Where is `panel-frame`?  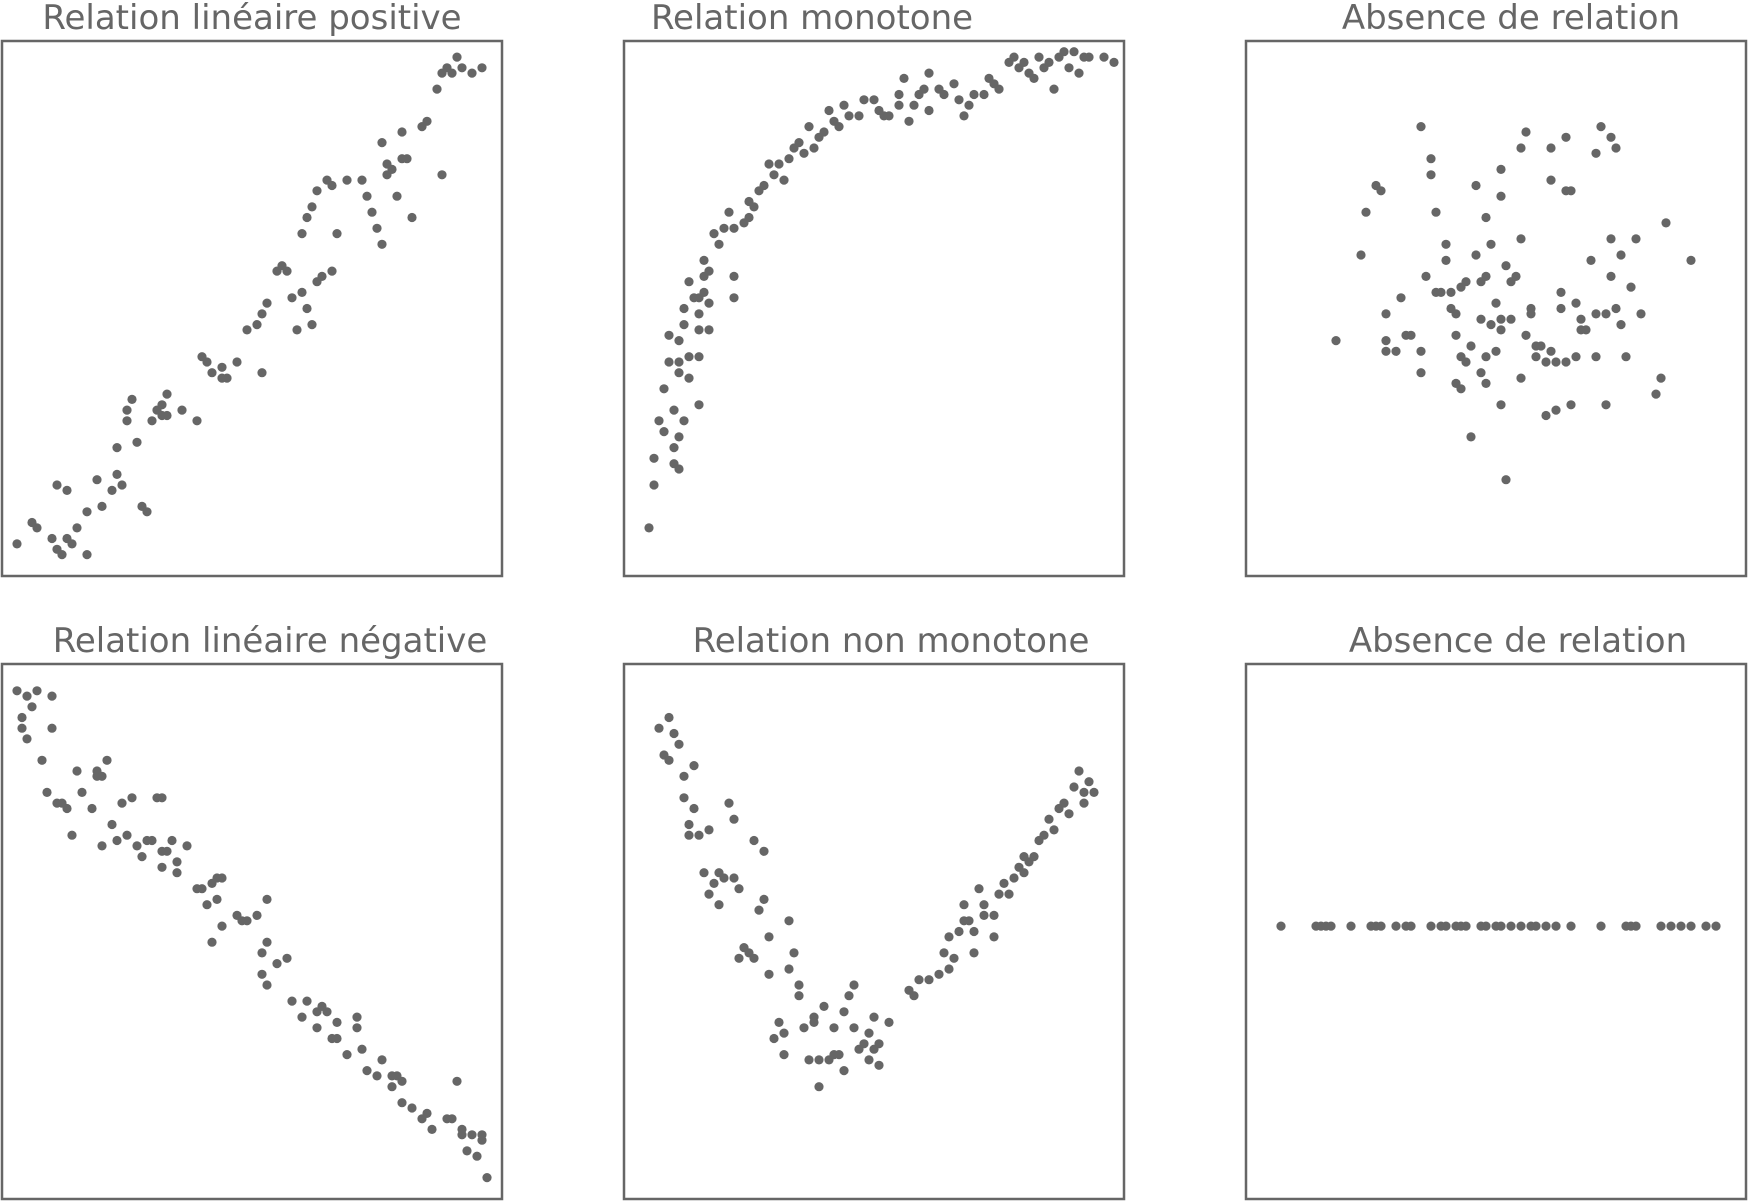 panel-frame is located at coordinates (1496, 308).